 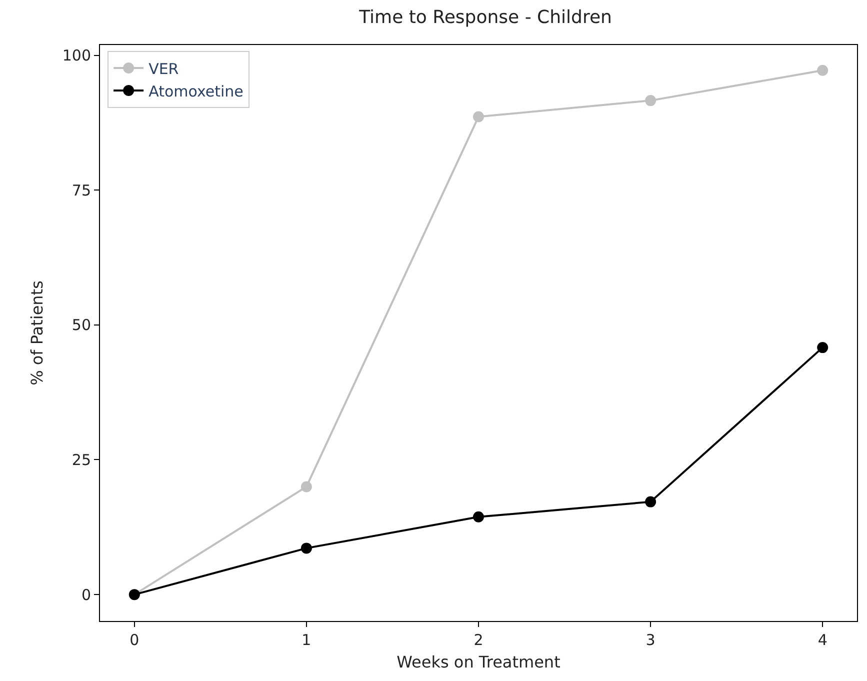 What do you see at coordinates (76, 55) in the screenshot?
I see `y-tick-label: 100` at bounding box center [76, 55].